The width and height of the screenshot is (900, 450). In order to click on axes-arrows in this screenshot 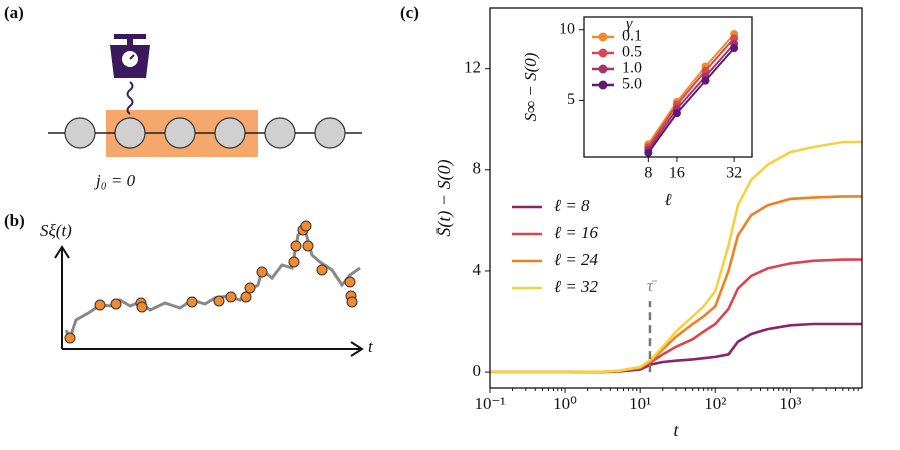, I will do `click(209, 301)`.